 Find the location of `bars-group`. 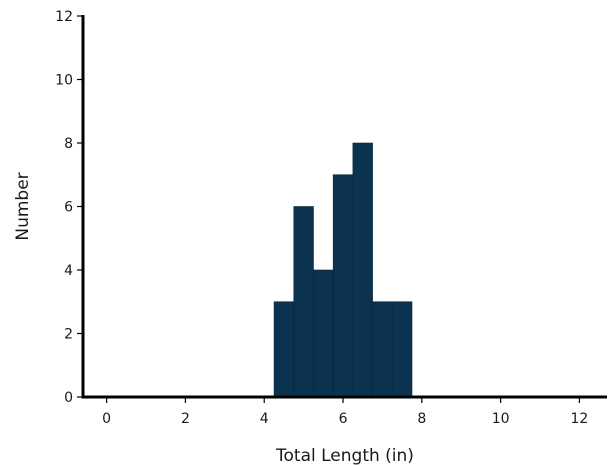

bars-group is located at coordinates (343, 270).